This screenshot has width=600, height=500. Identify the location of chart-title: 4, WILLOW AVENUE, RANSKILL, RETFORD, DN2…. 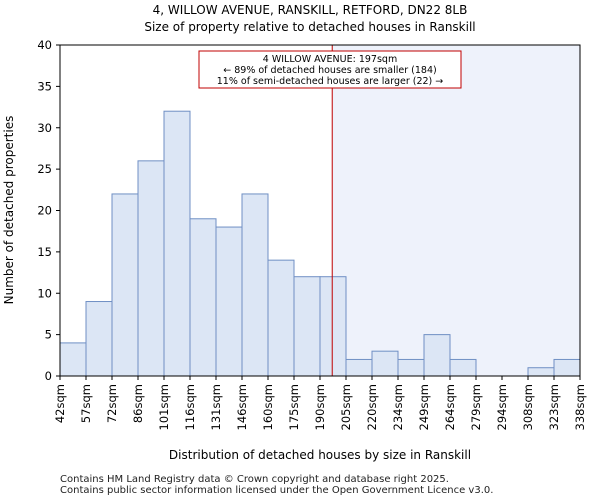
(310, 10).